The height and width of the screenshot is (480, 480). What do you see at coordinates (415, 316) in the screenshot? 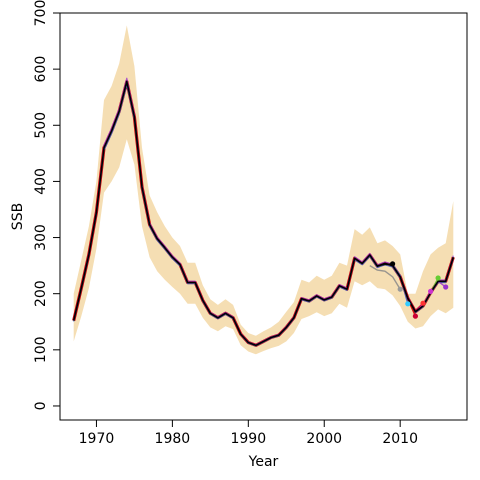
I see `end-point-2012` at bounding box center [415, 316].